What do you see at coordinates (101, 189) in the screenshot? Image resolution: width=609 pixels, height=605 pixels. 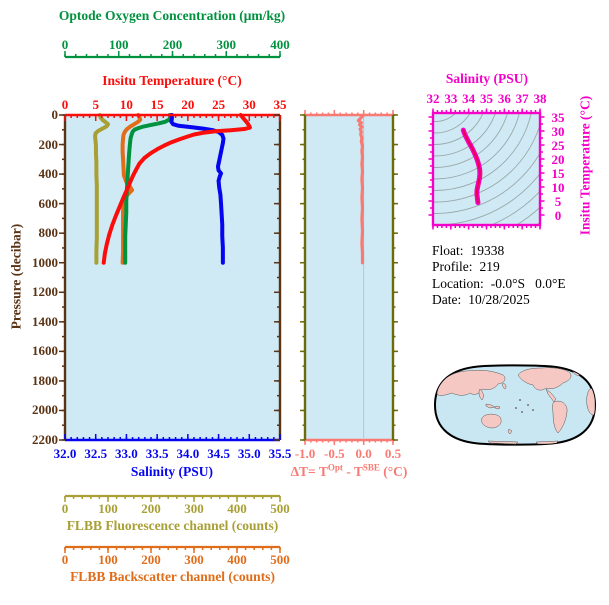 I see `fluorescence-curve` at bounding box center [101, 189].